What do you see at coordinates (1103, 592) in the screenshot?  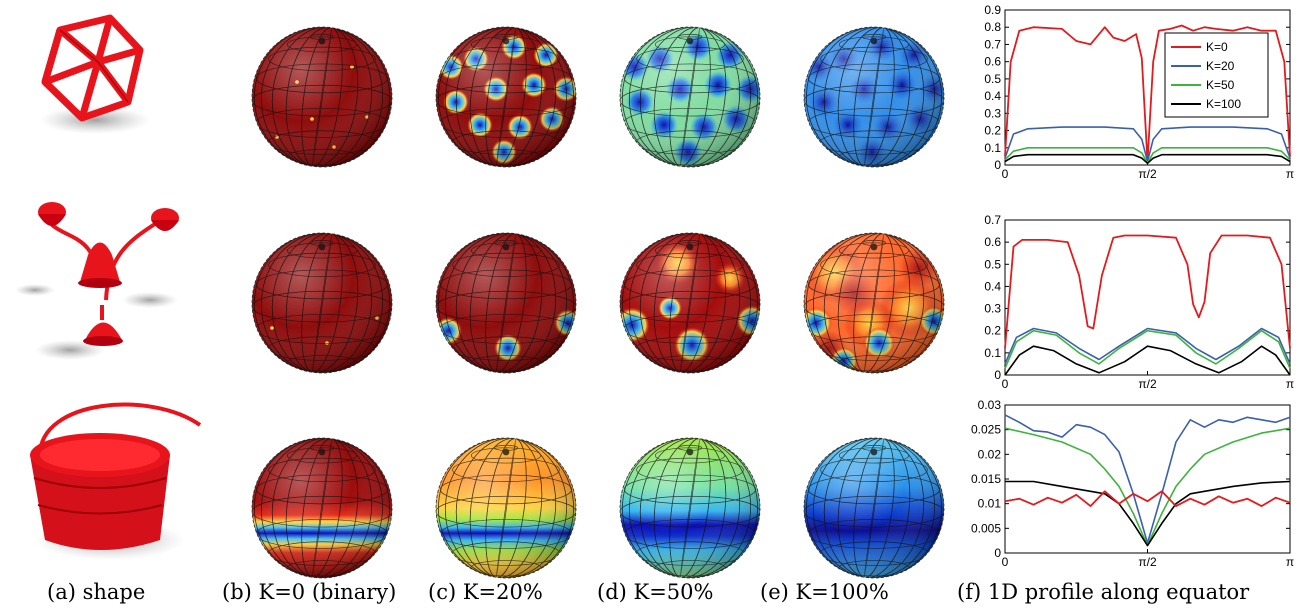 I see `caption-f: (f) 1D profile along equator` at bounding box center [1103, 592].